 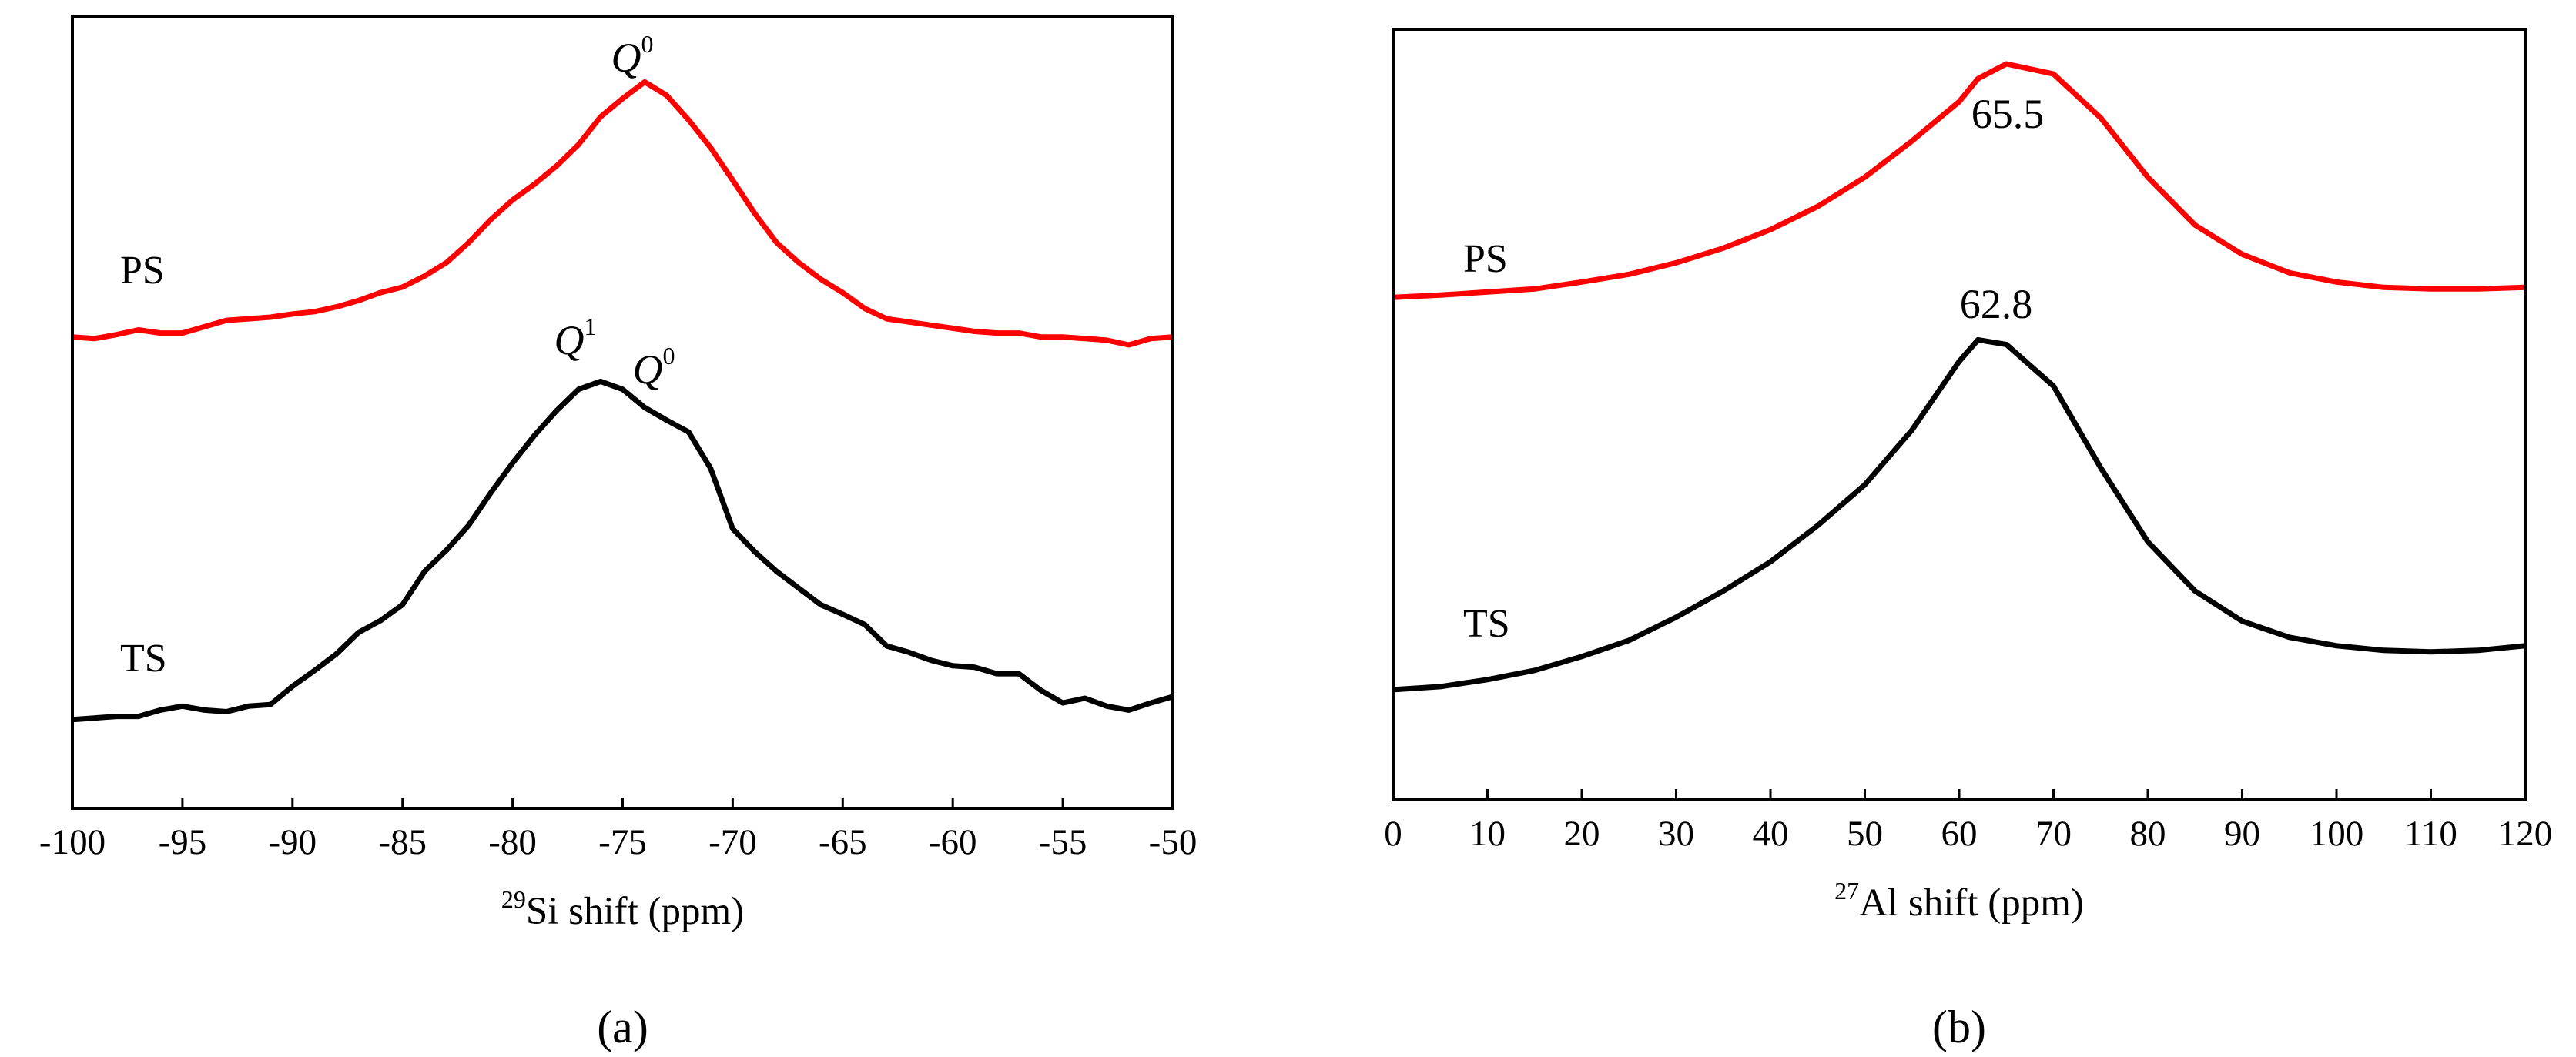 I want to click on x-tick-label: 50, so click(x=1865, y=834).